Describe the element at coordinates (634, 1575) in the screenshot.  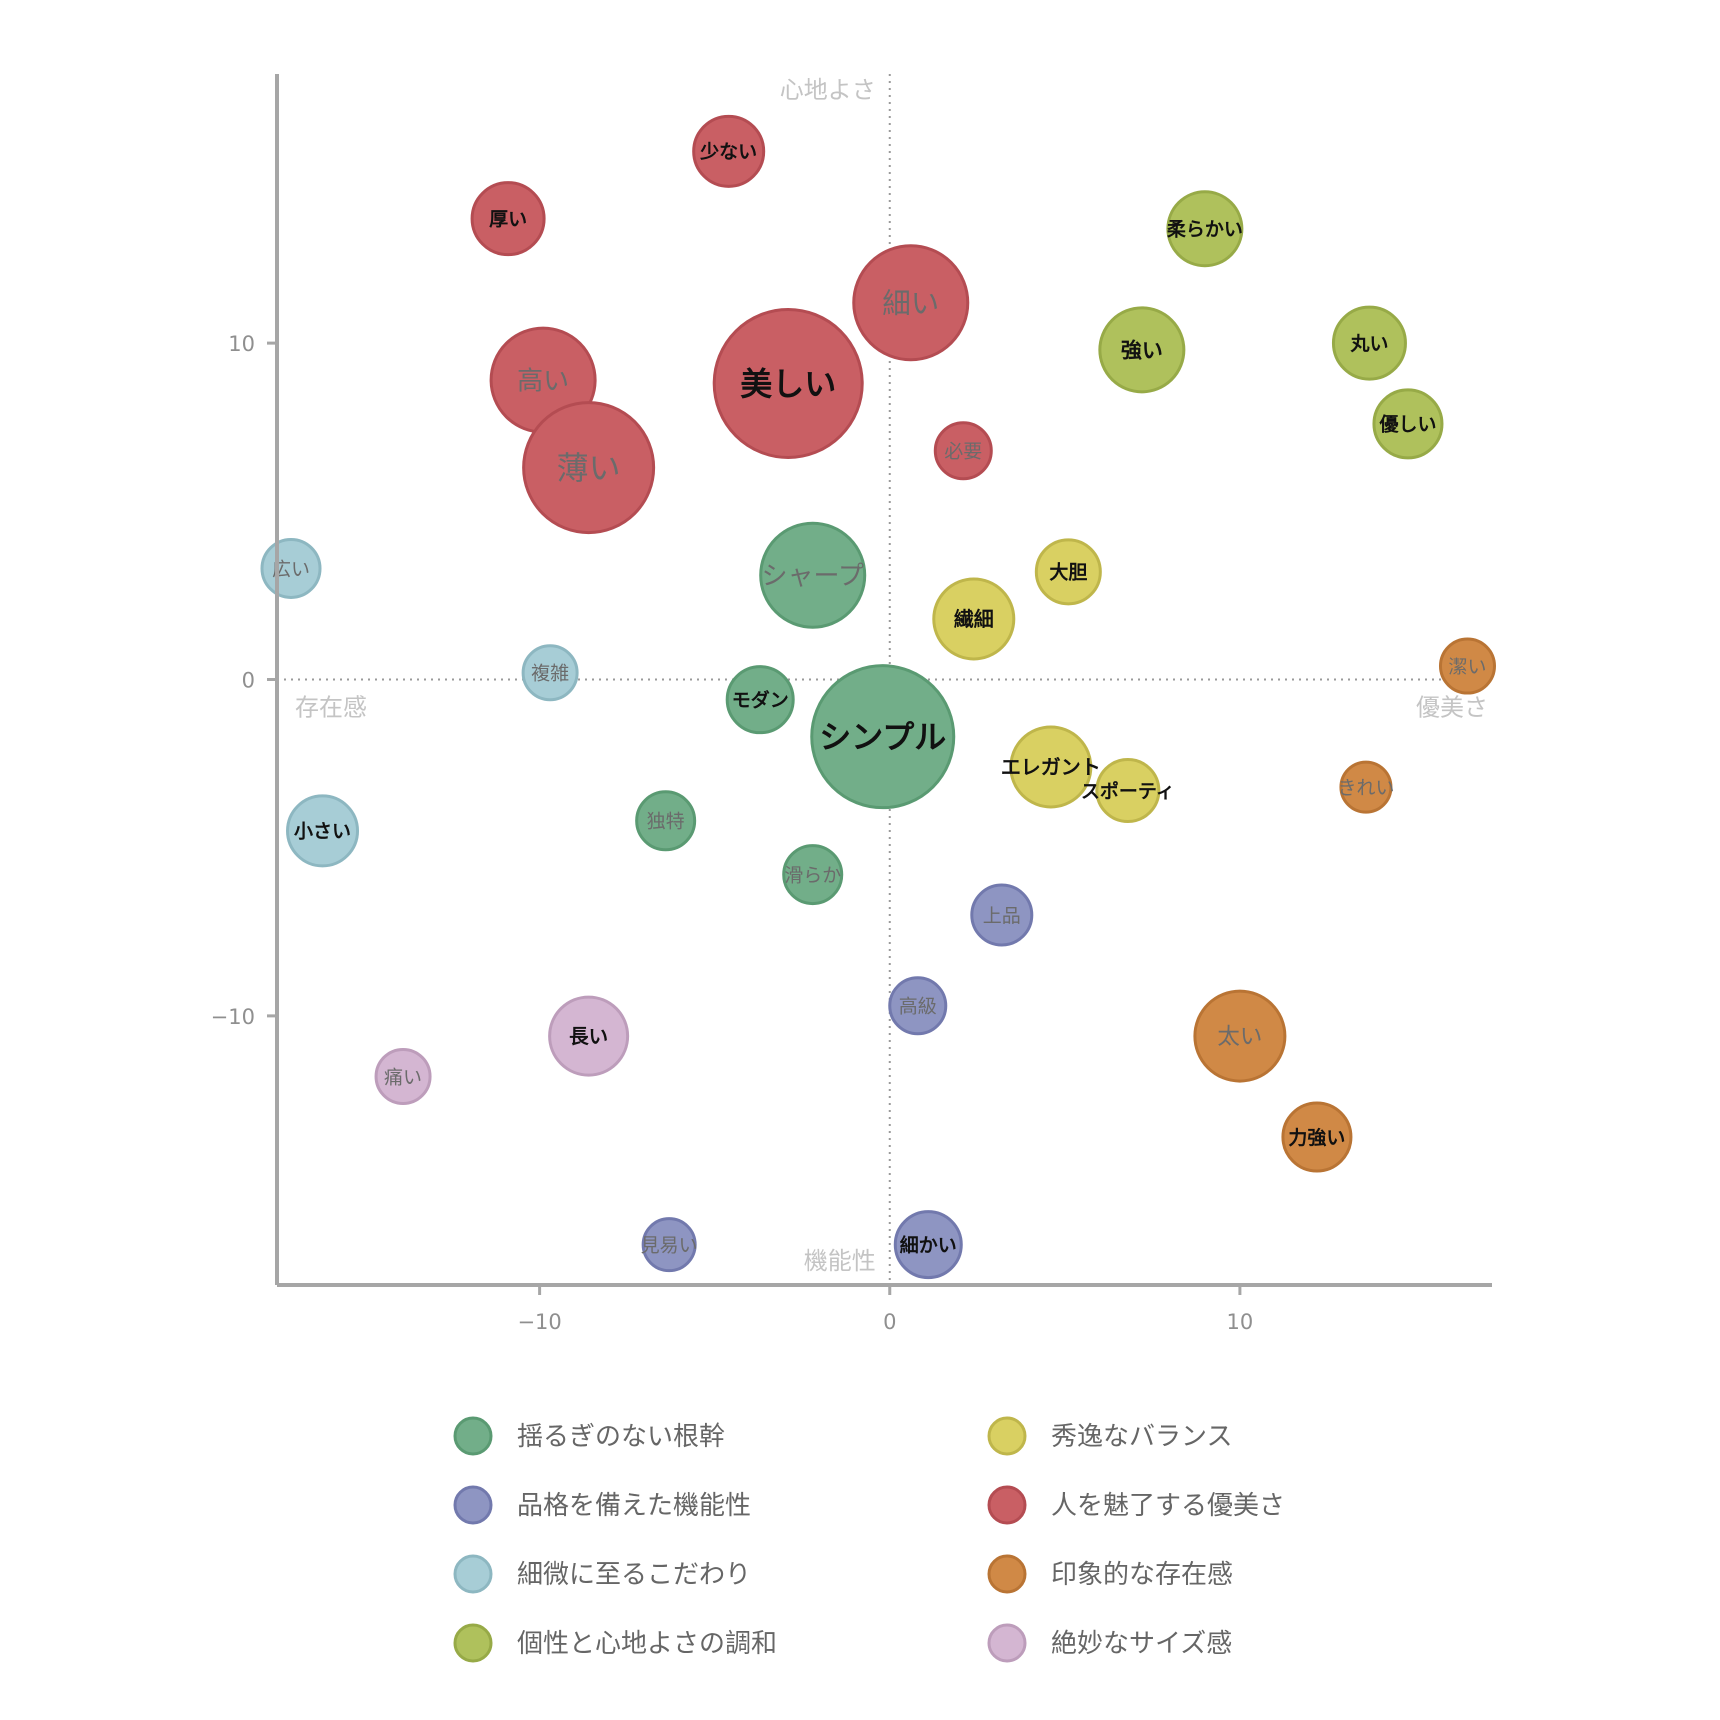
I see `legend-label: 細微に至るこだわり` at that location.